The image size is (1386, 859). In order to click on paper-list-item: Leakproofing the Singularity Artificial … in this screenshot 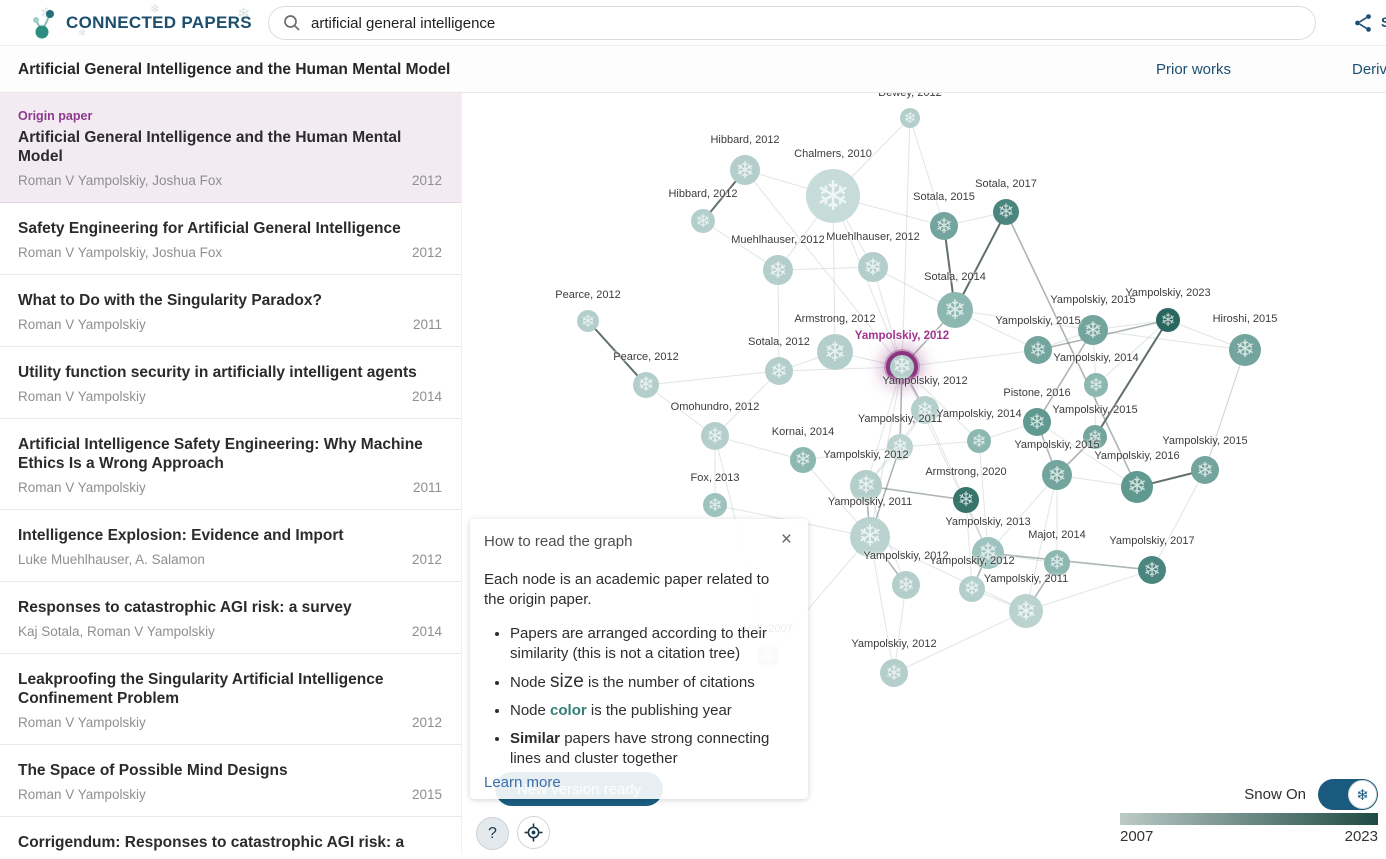, I will do `click(230, 699)`.